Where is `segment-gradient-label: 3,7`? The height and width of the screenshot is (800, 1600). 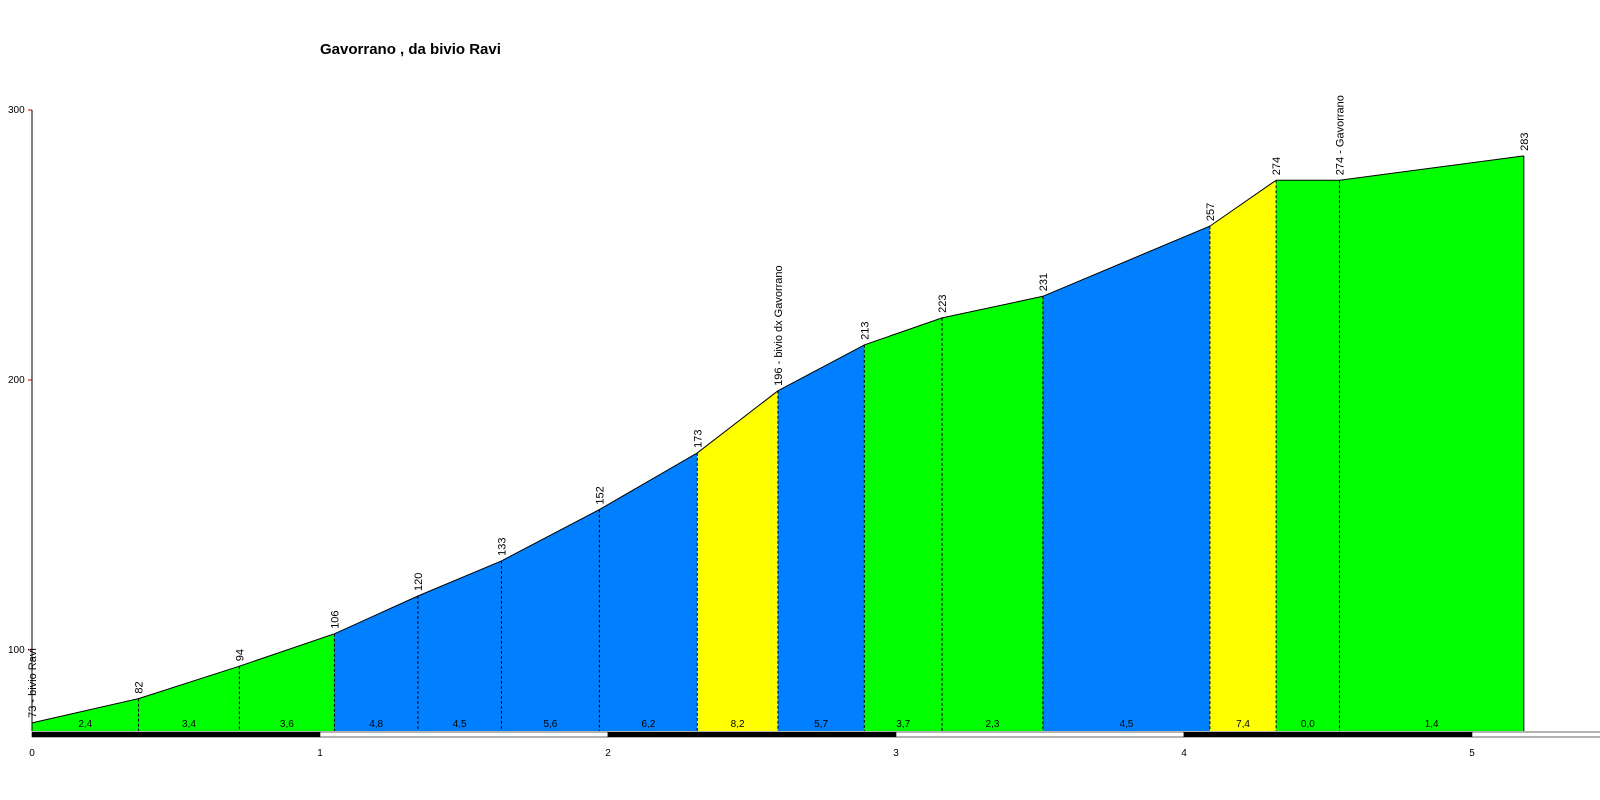 segment-gradient-label: 3,7 is located at coordinates (903, 724).